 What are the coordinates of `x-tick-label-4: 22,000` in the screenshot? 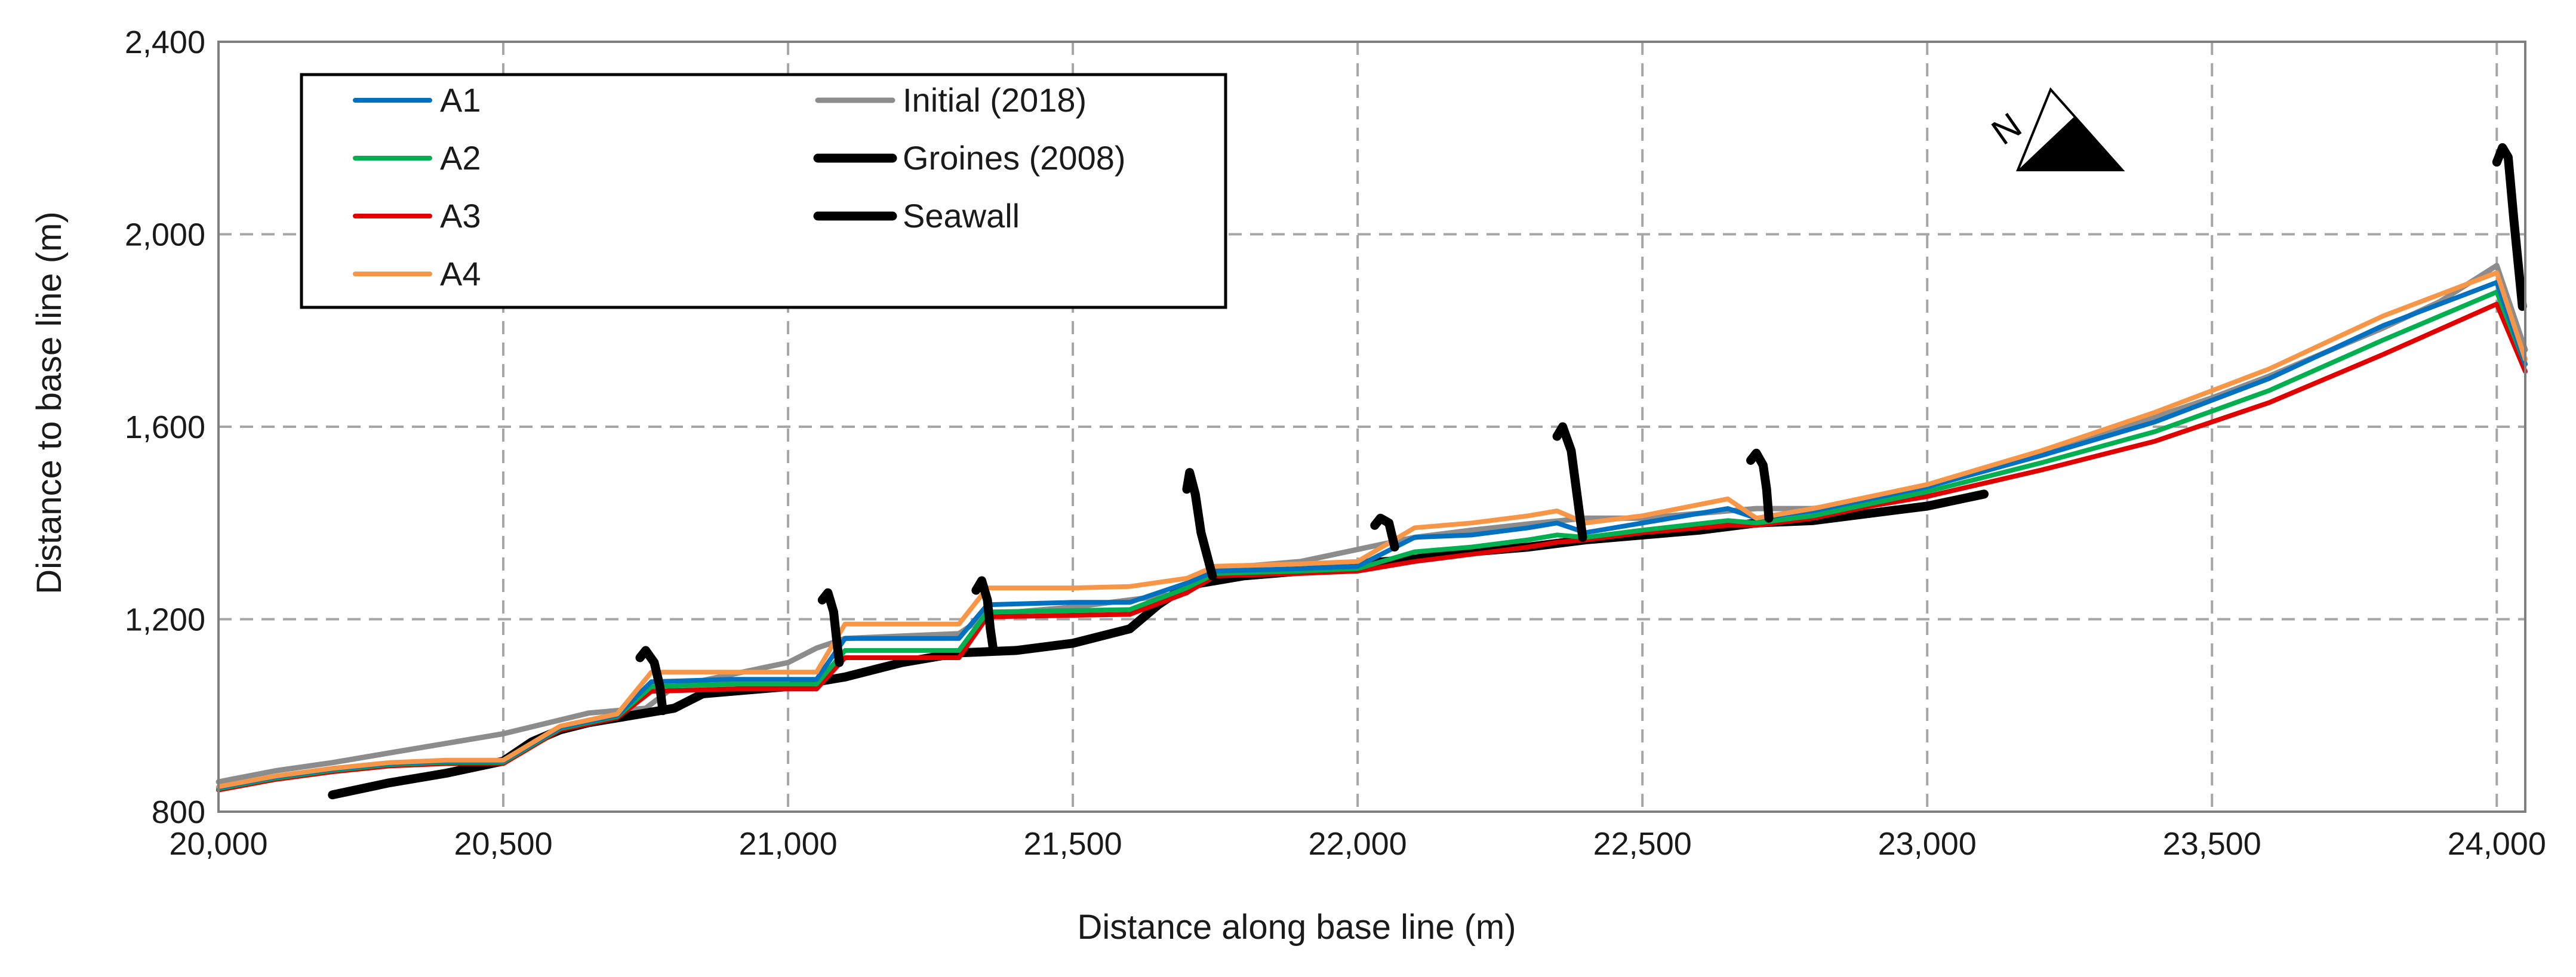 It's located at (1358, 844).